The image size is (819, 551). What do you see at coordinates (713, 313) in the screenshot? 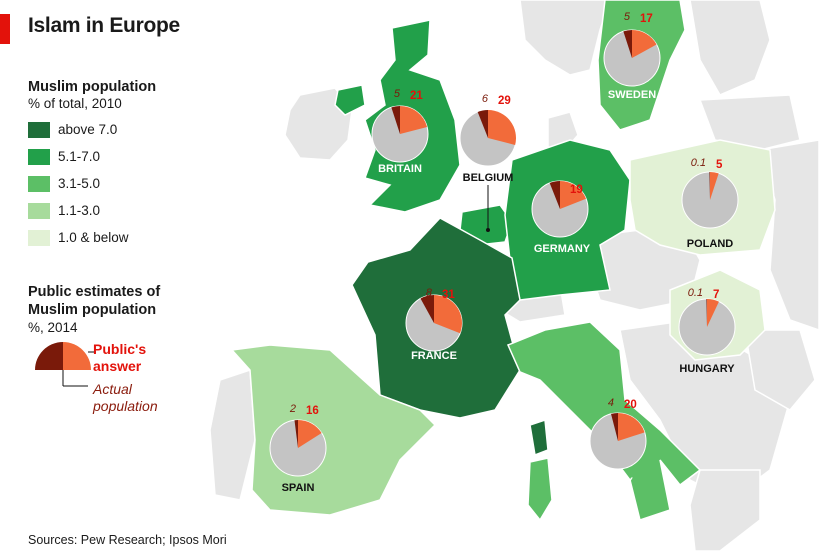
I see `pie-public-wedge-hungary` at bounding box center [713, 313].